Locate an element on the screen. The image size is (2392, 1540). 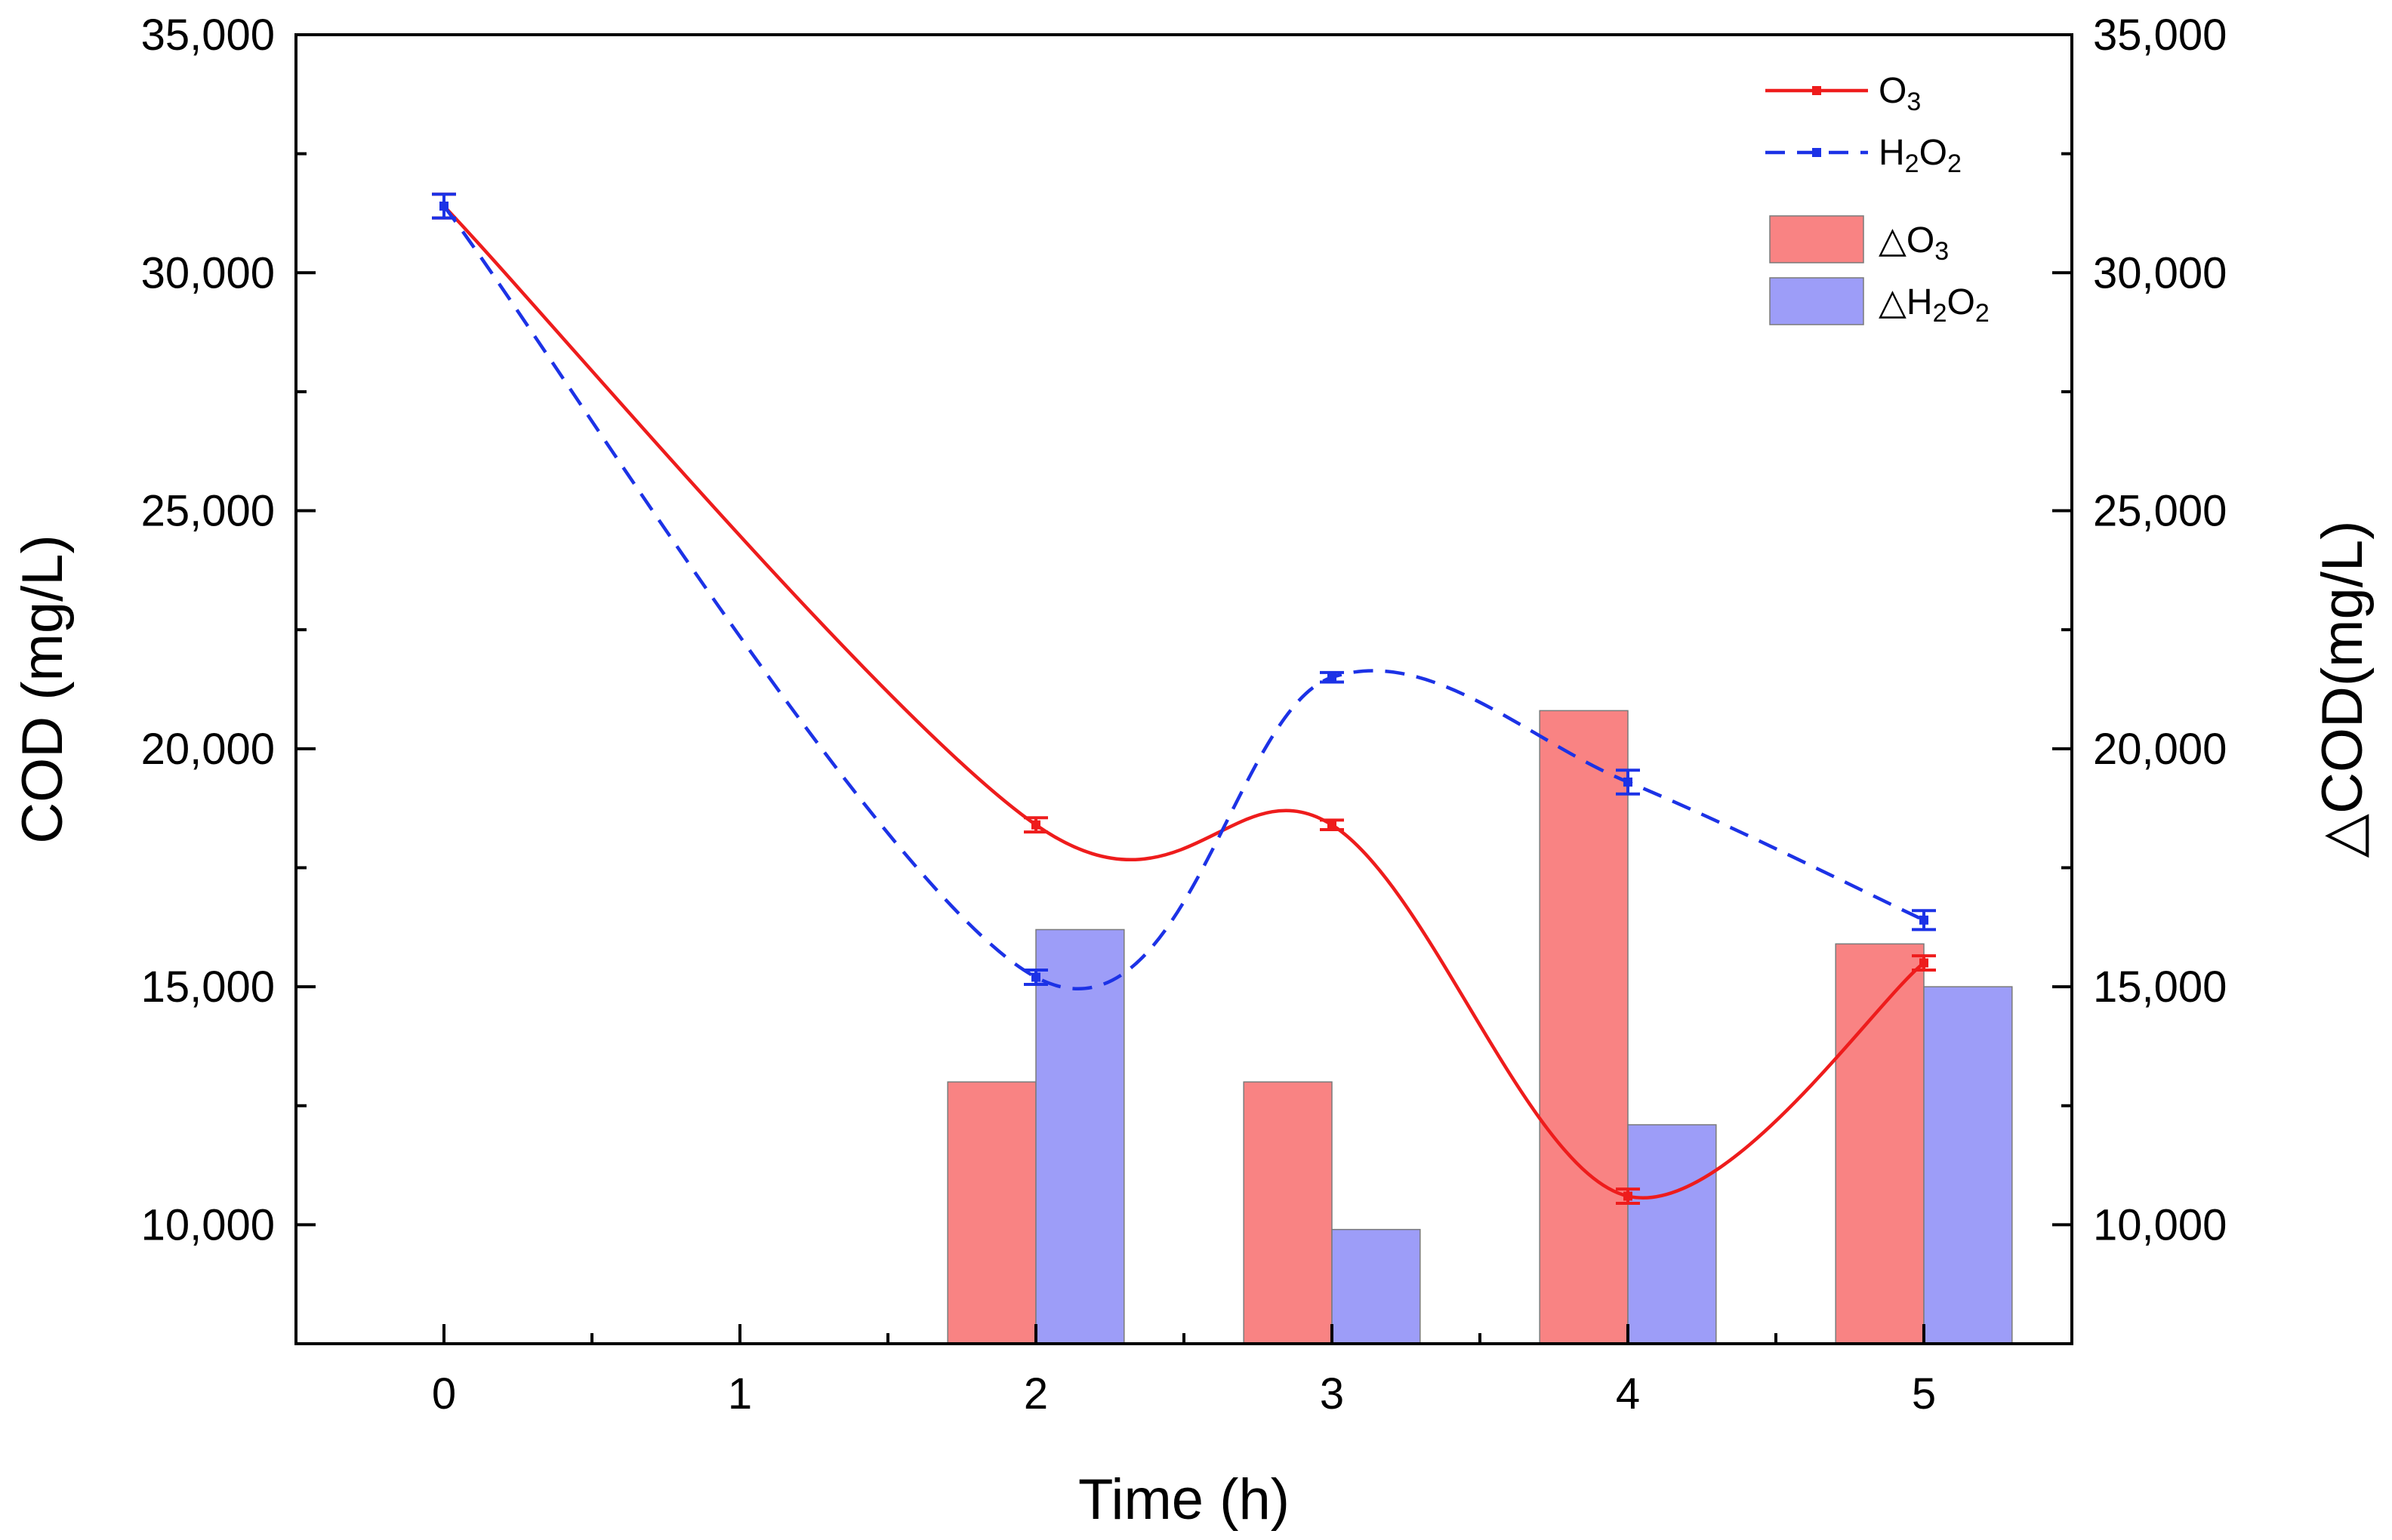
legend-label-delta-h2o2: △H2O2 is located at coordinates (1934, 305).